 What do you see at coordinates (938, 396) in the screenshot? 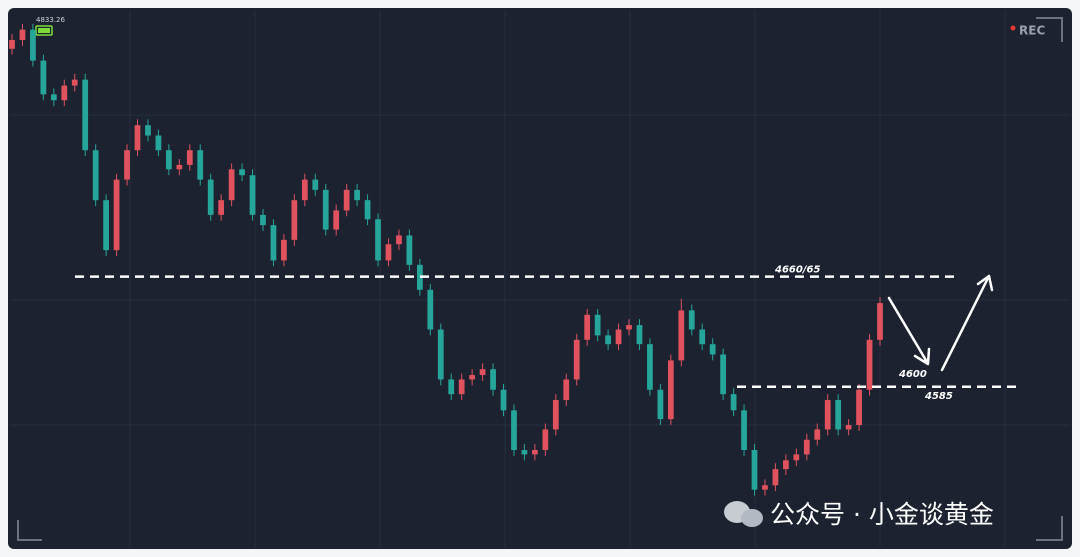
I see `level-label: 4585` at bounding box center [938, 396].